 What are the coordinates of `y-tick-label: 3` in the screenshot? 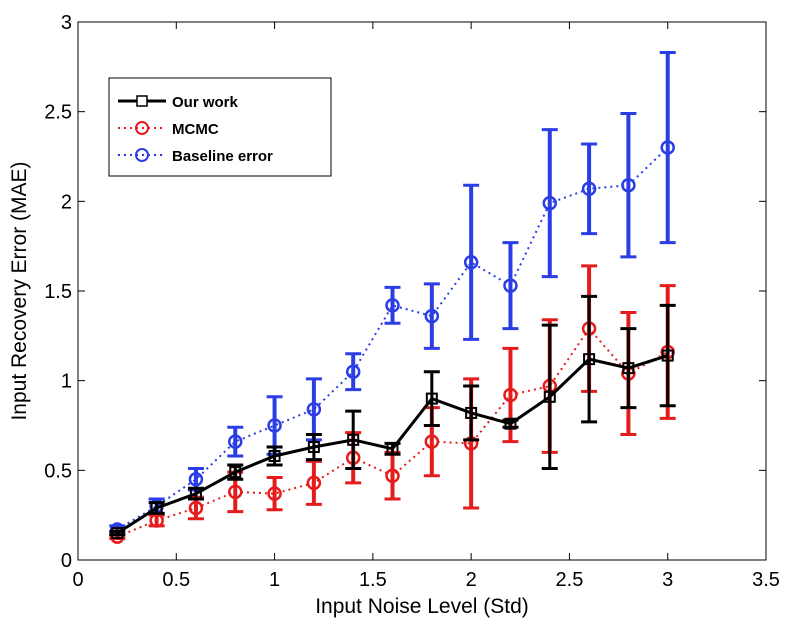 It's located at (66, 23).